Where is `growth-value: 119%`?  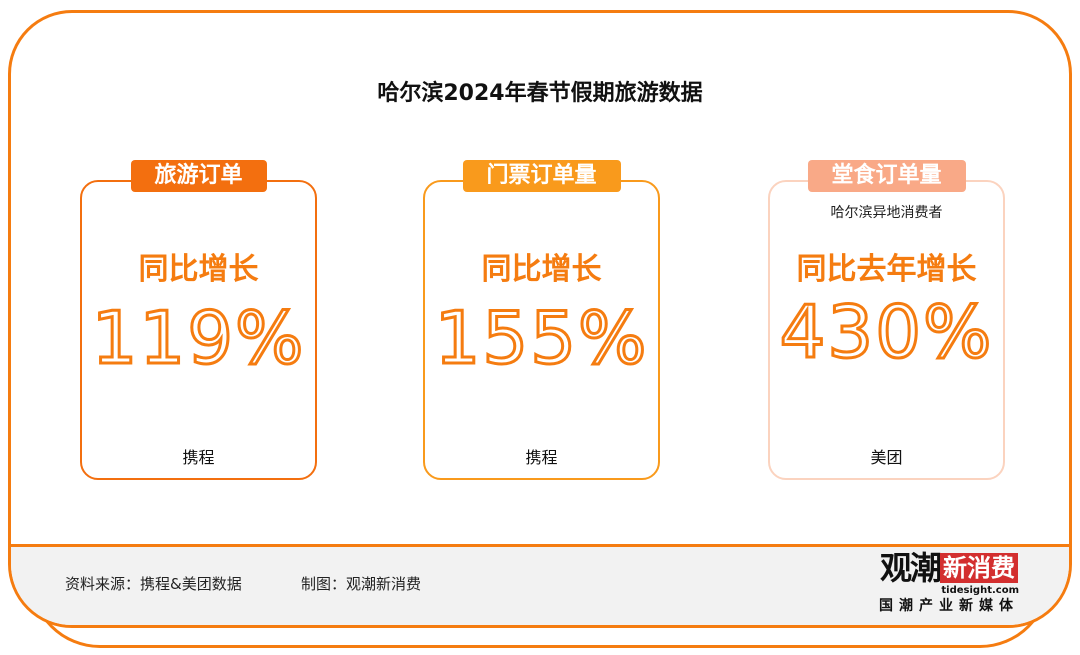 growth-value: 119% is located at coordinates (198, 338).